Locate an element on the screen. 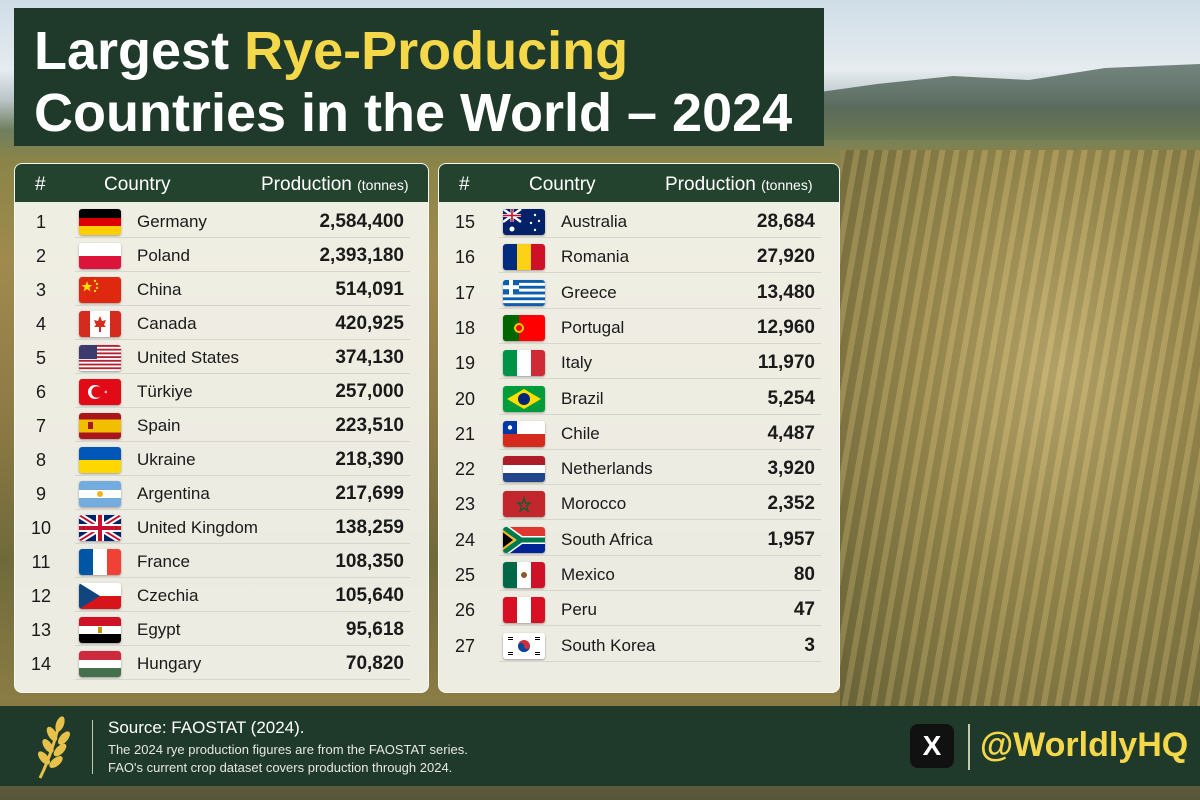  page-title-line-1: Largest Rye-Producing is located at coordinates (331, 51).